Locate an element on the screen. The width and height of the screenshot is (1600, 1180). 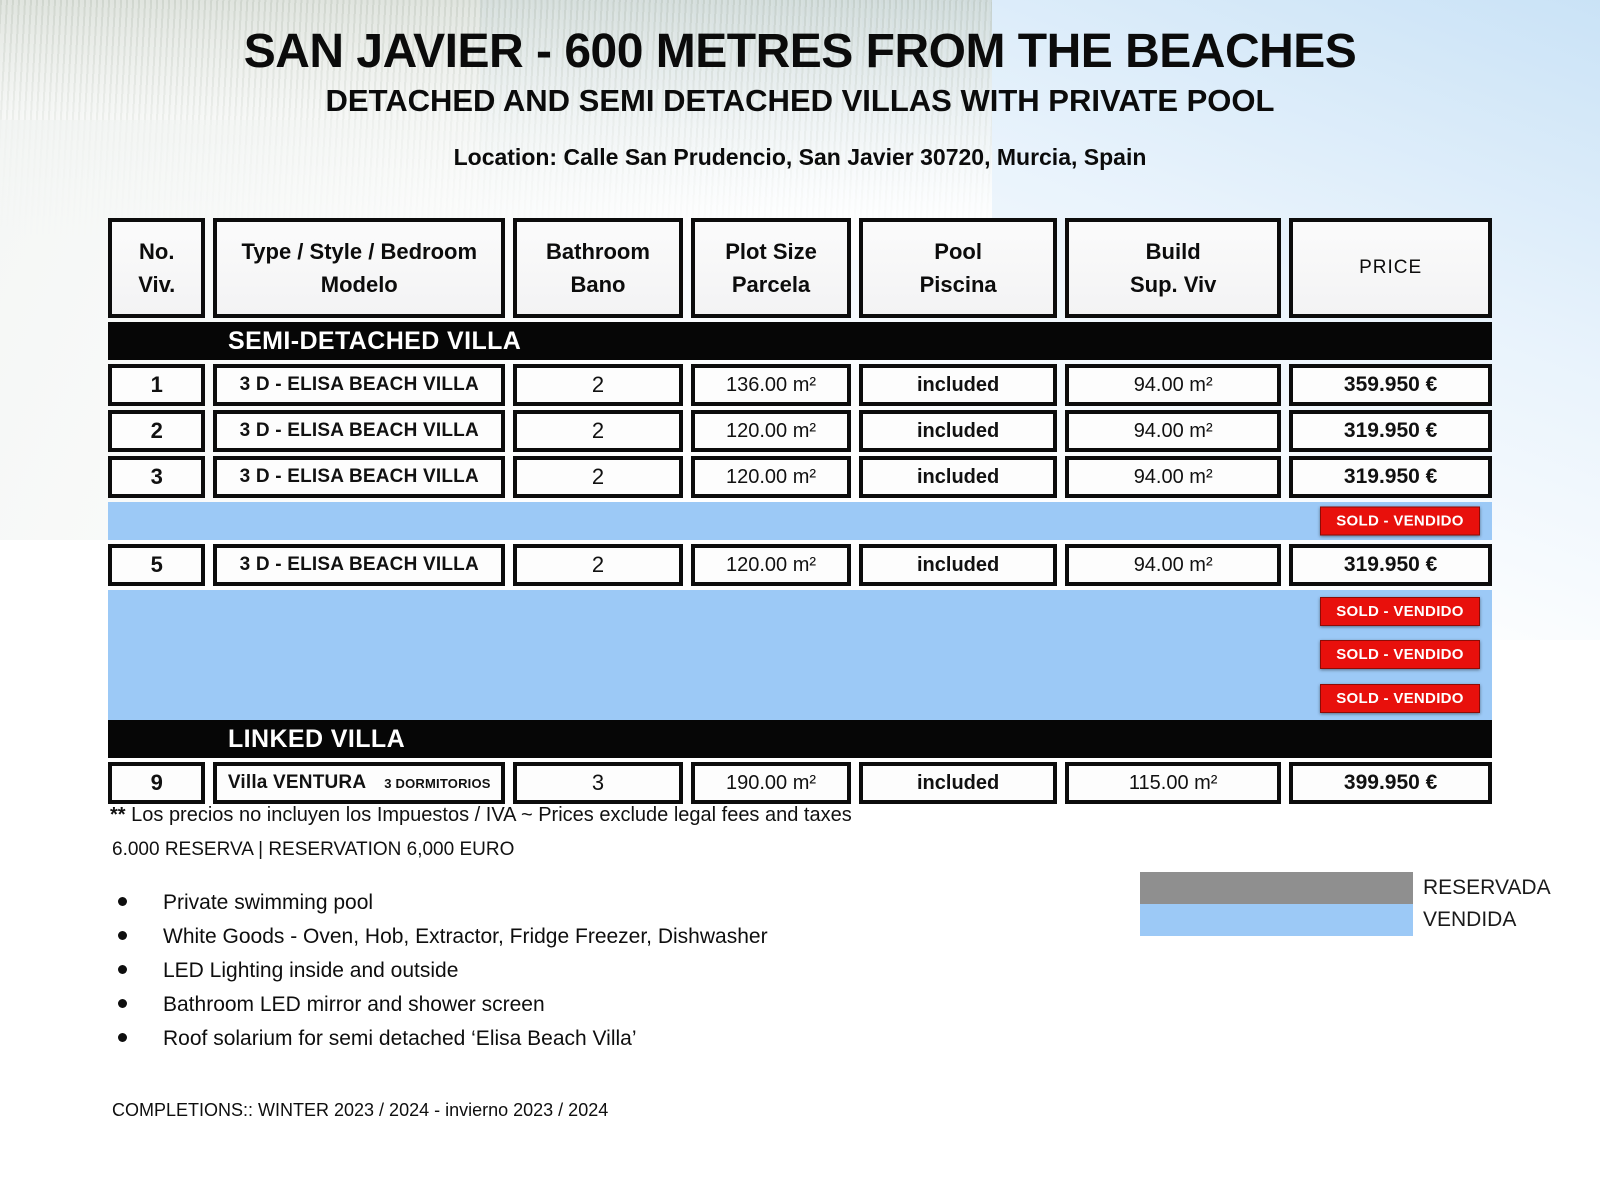
cell-unit-number: 2 is located at coordinates (157, 431).